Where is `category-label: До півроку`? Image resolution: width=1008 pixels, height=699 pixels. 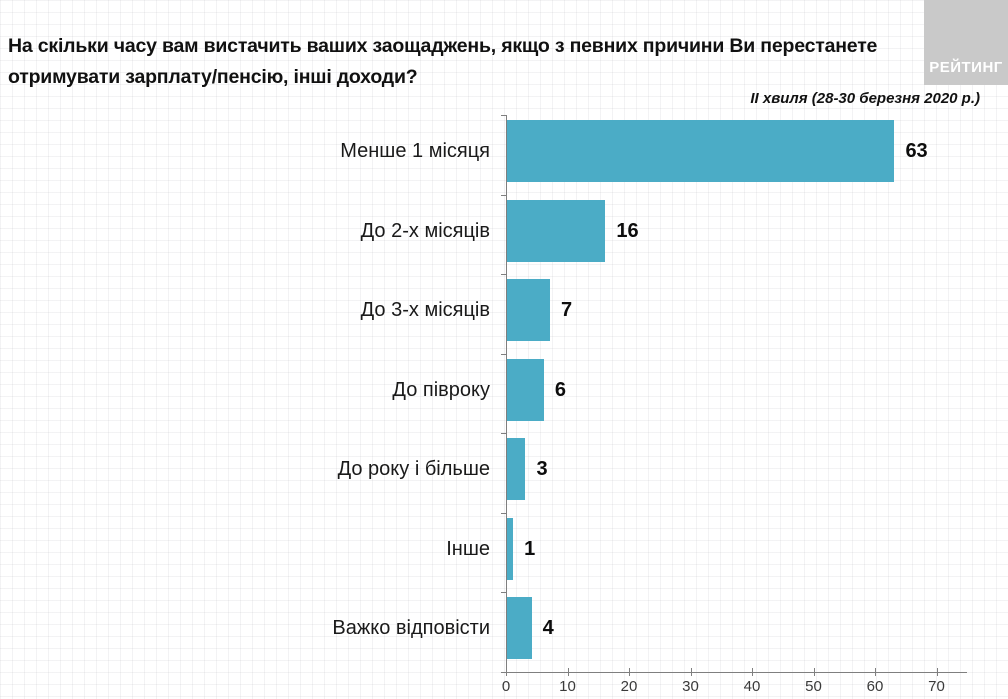 category-label: До півроку is located at coordinates (441, 389).